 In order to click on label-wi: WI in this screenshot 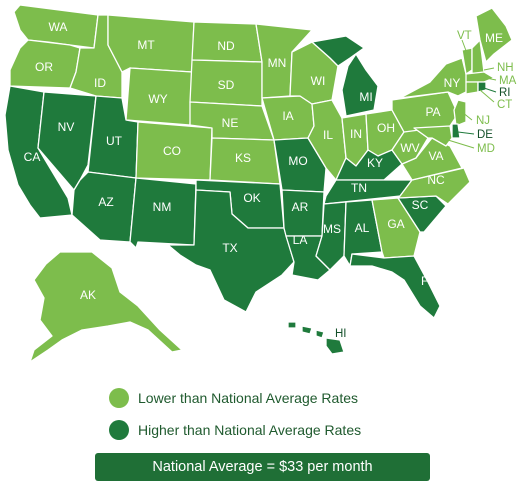, I will do `click(318, 81)`.